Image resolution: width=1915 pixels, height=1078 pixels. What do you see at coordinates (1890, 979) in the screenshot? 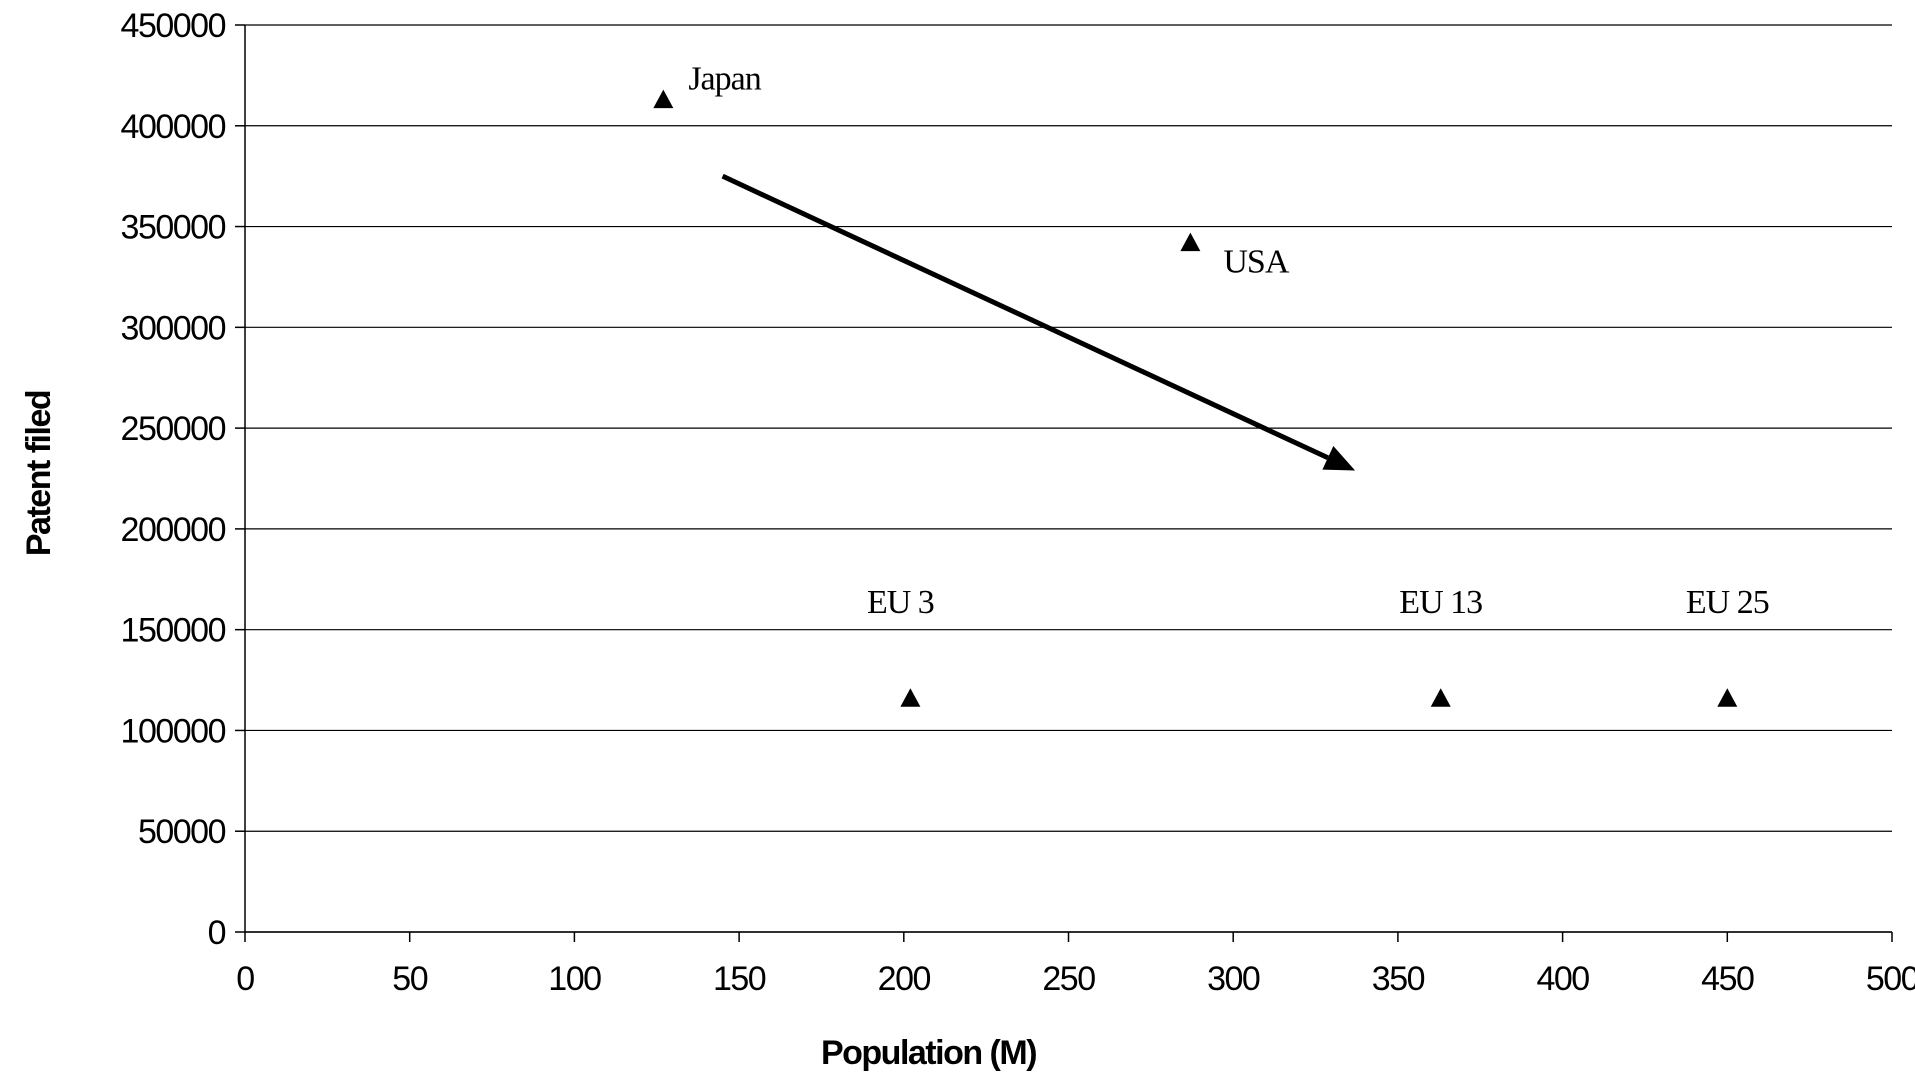
I see `x-tick-label-500: 500` at bounding box center [1890, 979].